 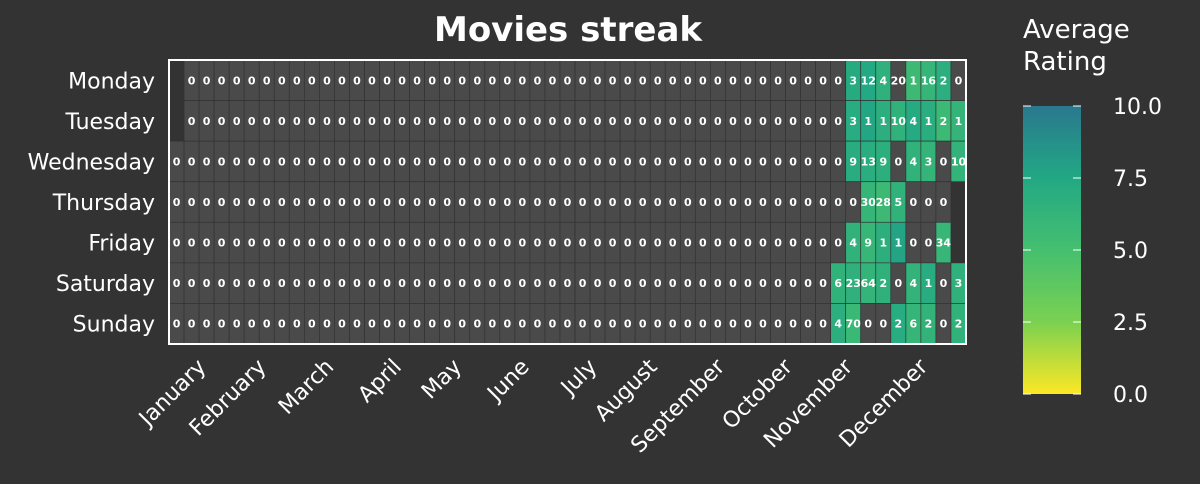 What do you see at coordinates (869, 202) in the screenshot?
I see `cell-count-label: 30` at bounding box center [869, 202].